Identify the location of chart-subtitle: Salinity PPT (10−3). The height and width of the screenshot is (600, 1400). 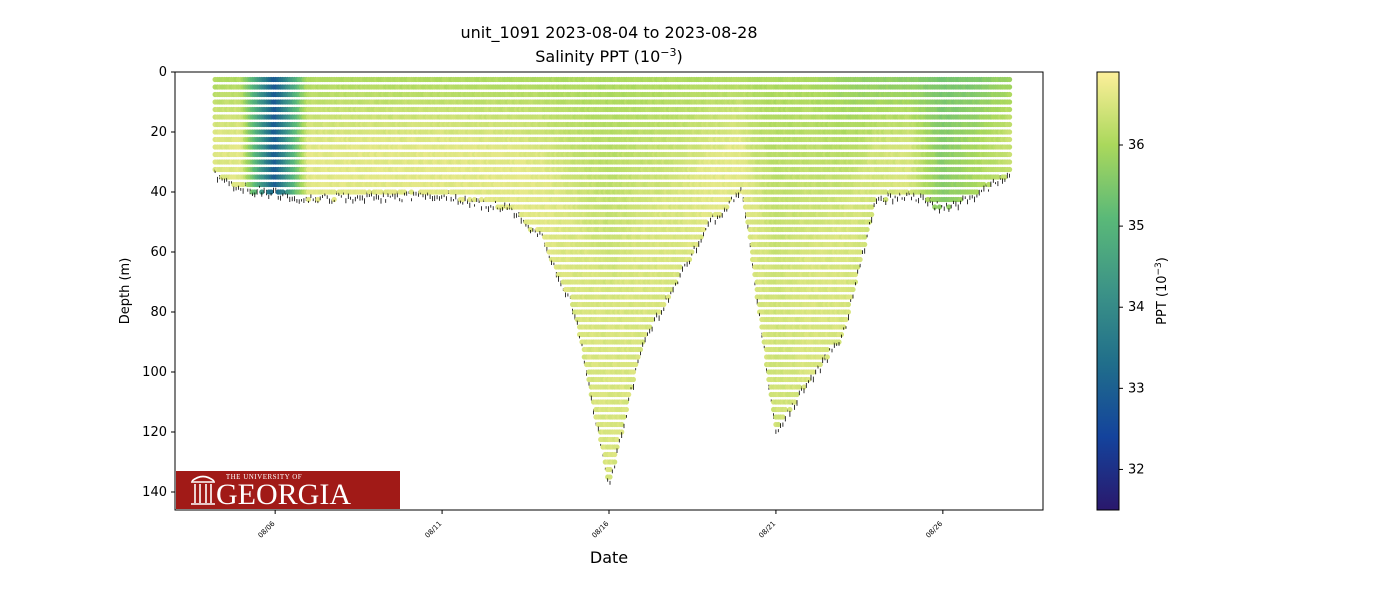
(609, 56).